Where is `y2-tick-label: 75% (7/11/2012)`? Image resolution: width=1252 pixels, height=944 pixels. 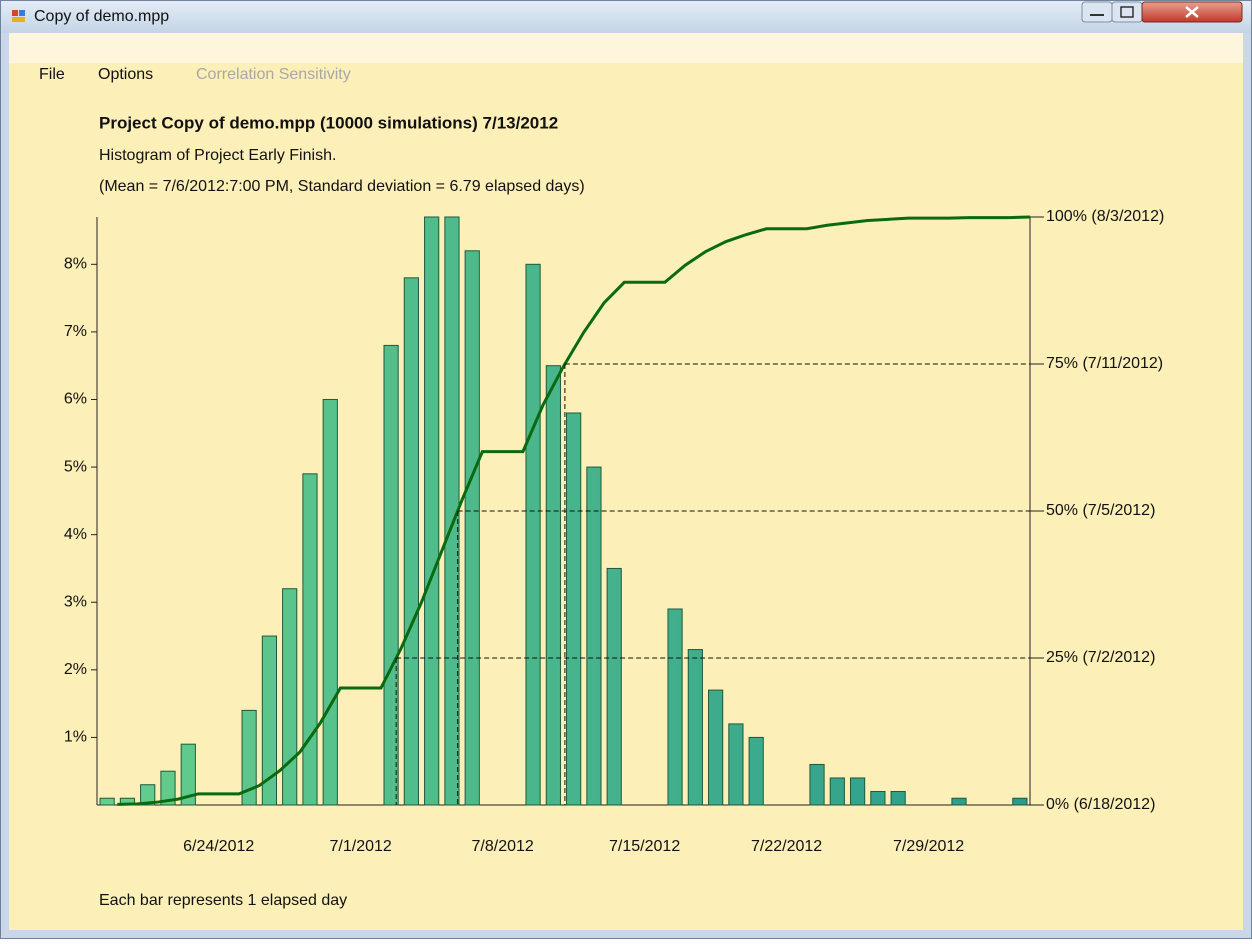
y2-tick-label: 75% (7/11/2012) is located at coordinates (1104, 363).